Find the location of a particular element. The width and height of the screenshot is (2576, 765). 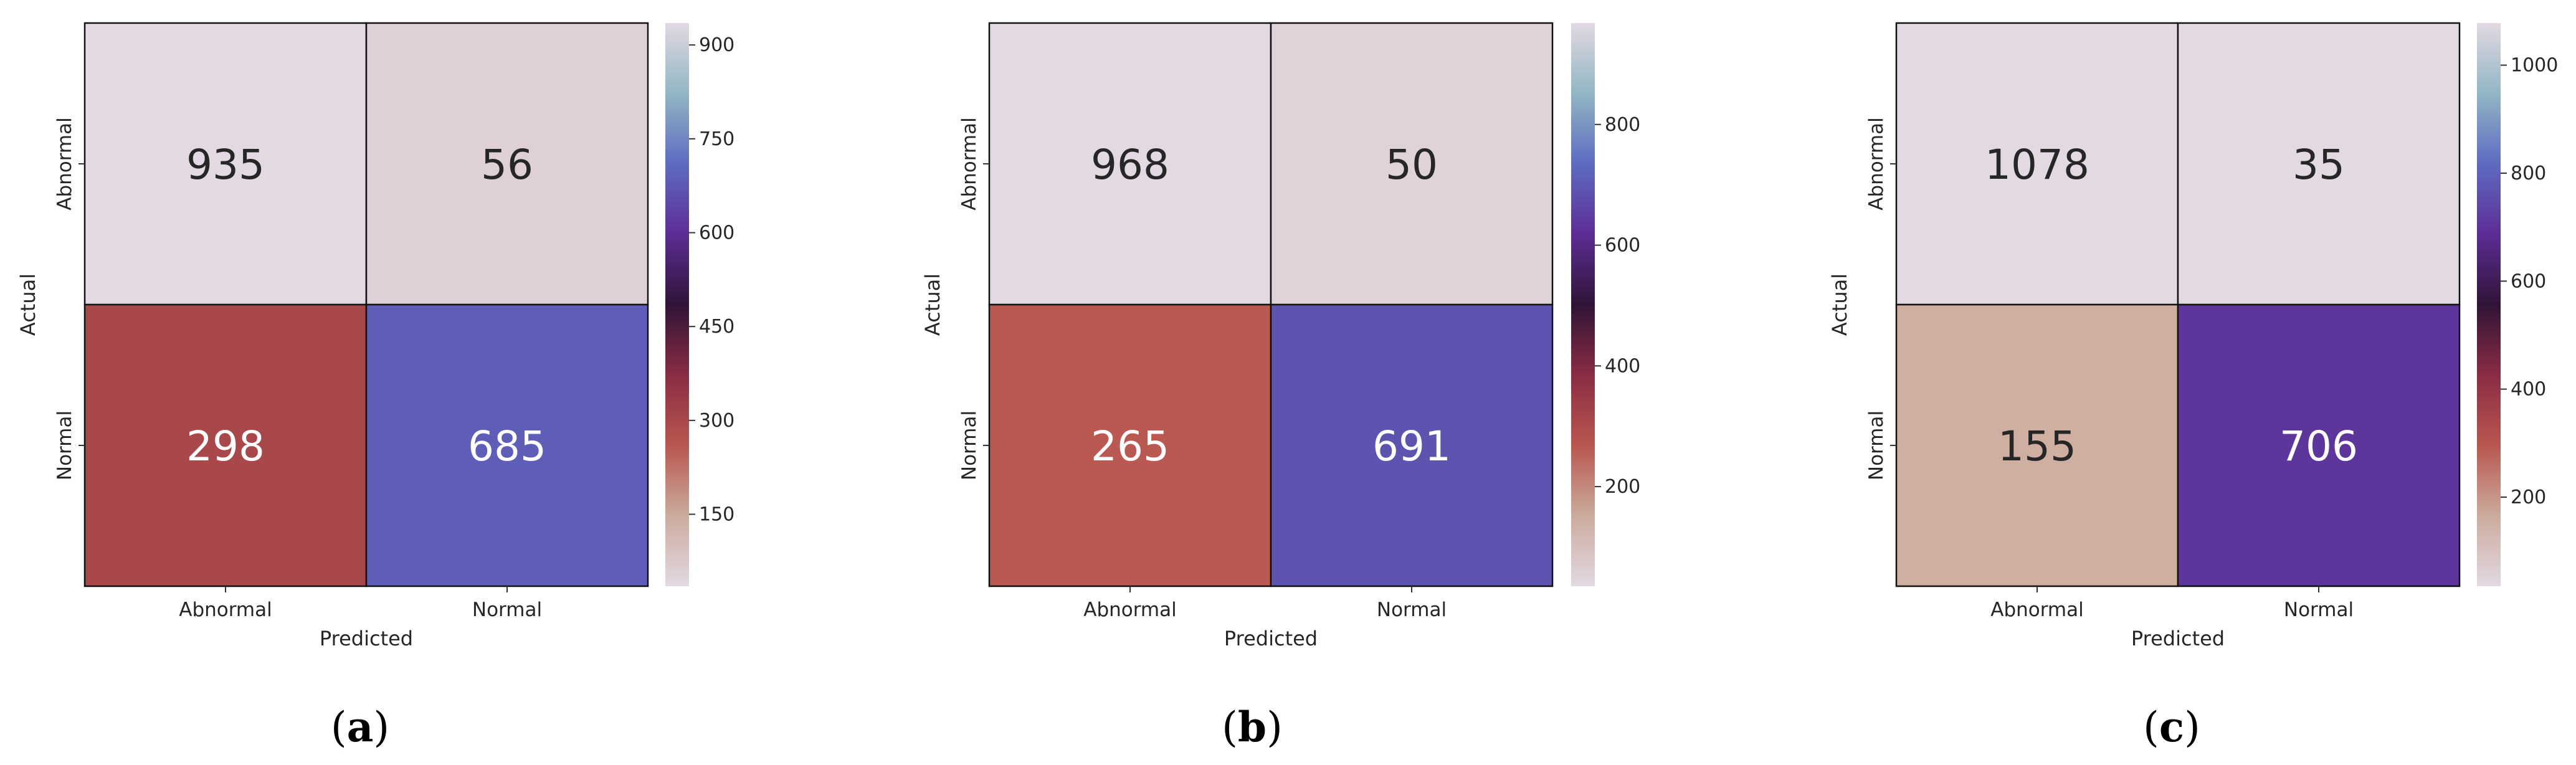

panel-letter: b is located at coordinates (1252, 727).